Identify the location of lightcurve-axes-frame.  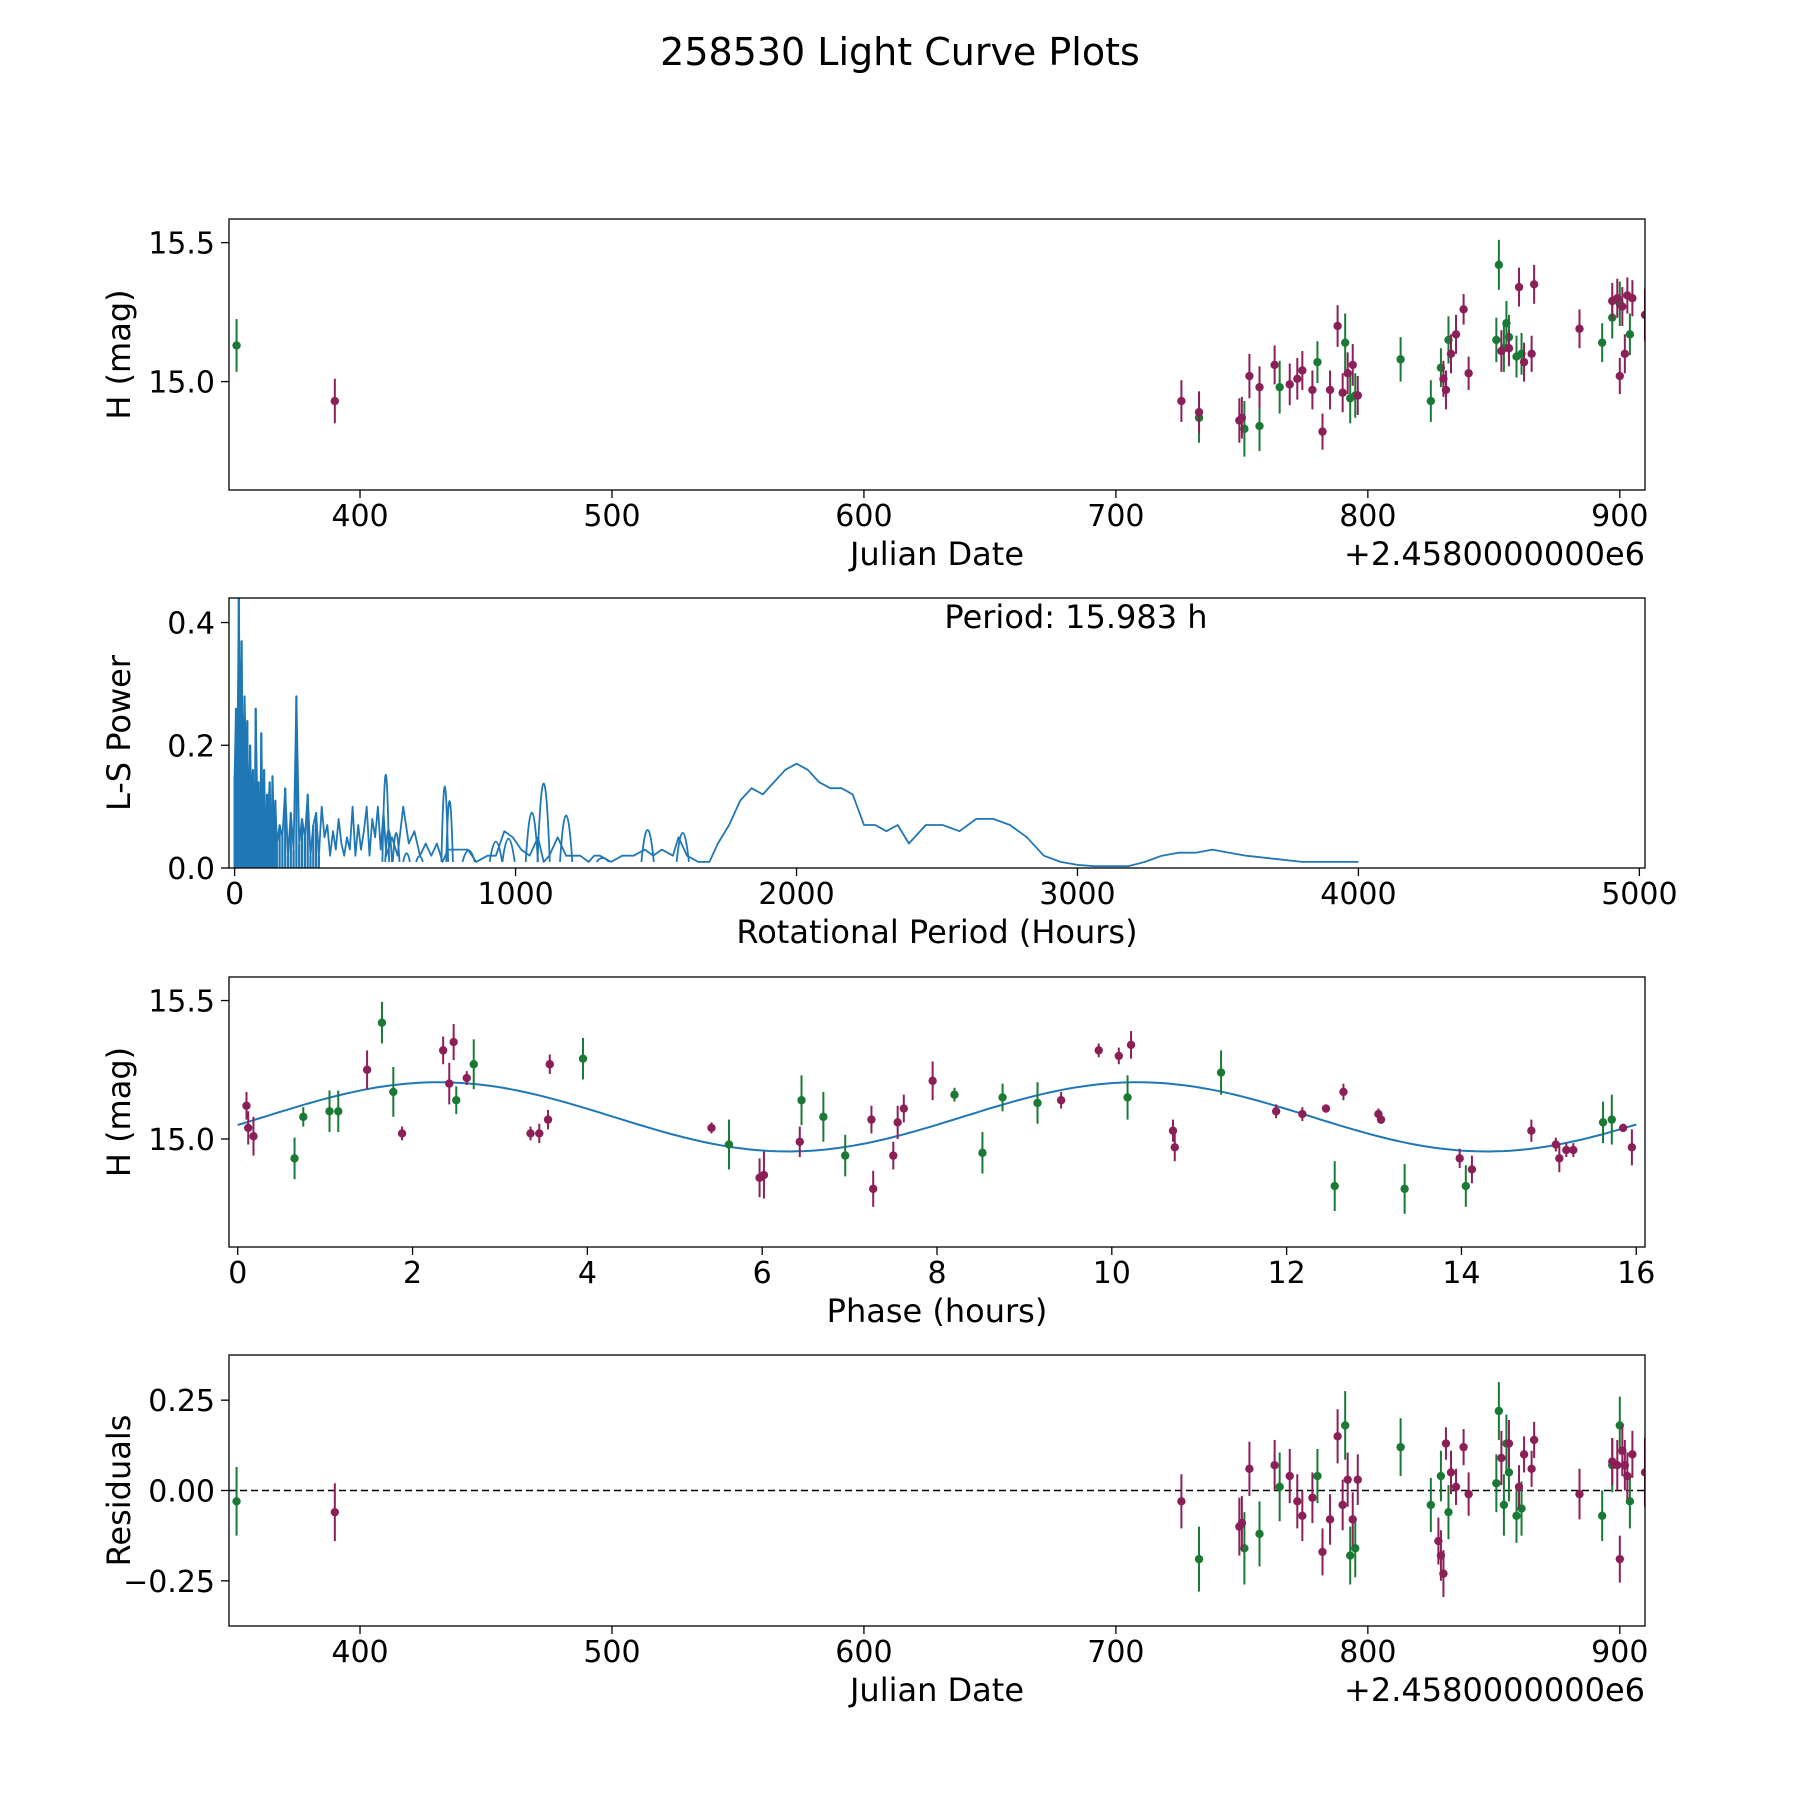
(937, 354).